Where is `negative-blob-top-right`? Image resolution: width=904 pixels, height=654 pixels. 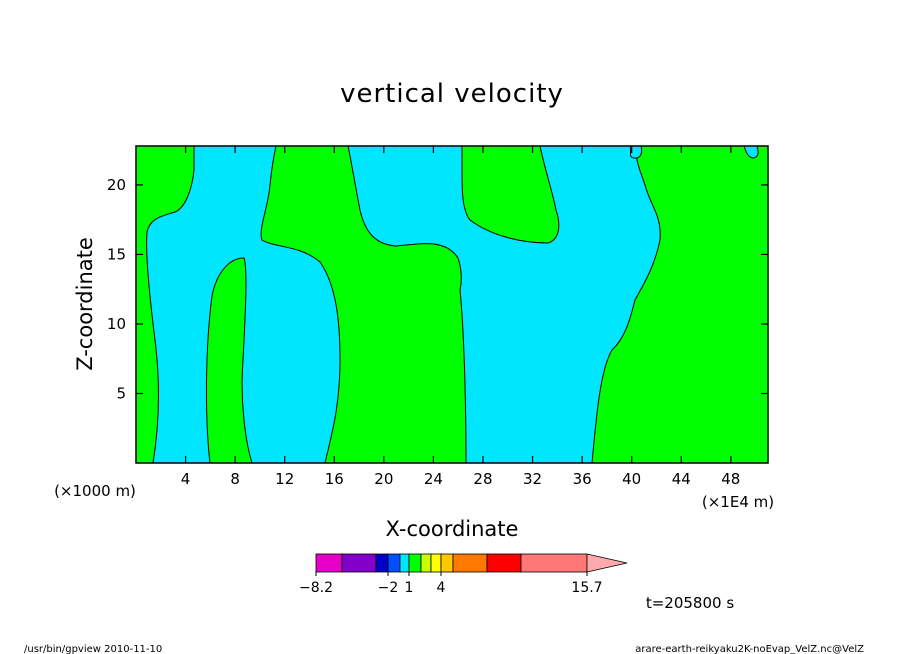
negative-blob-top-right is located at coordinates (636, 152).